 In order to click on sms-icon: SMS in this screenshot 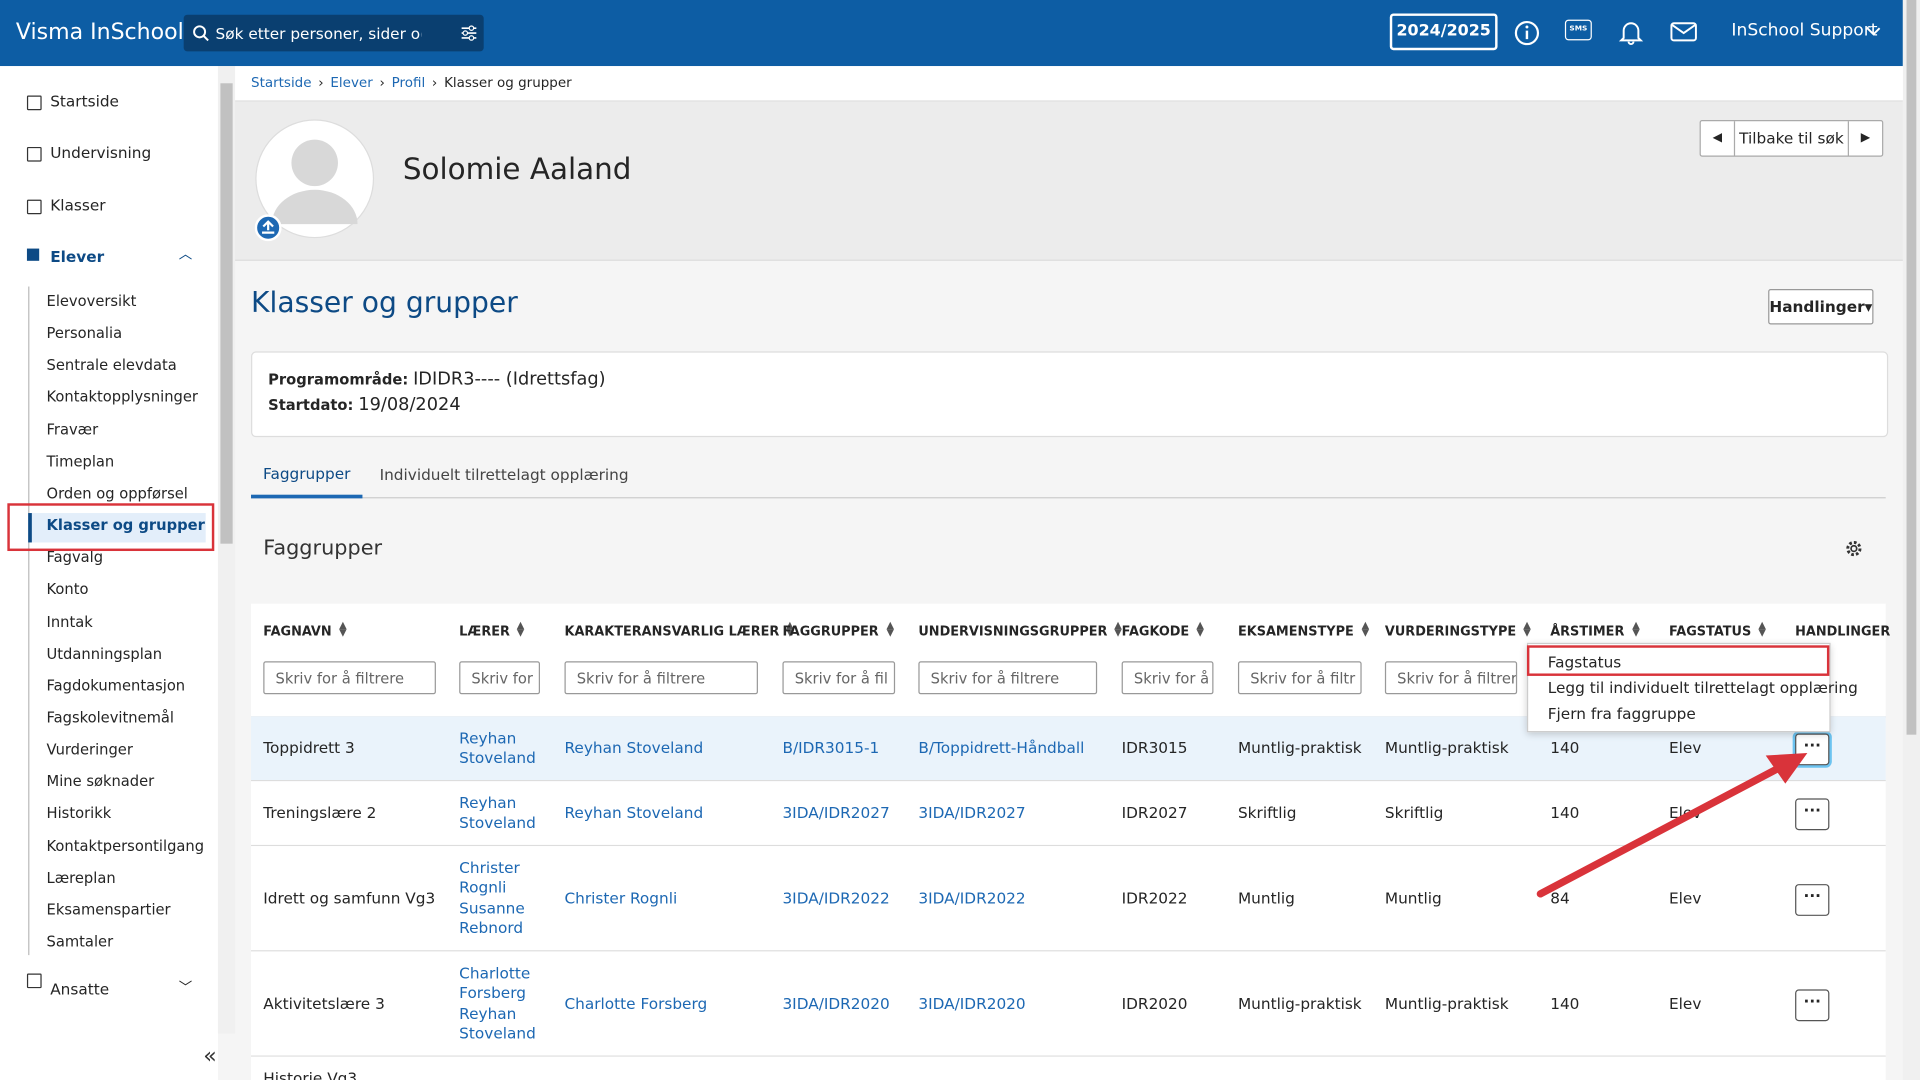, I will do `click(1578, 30)`.